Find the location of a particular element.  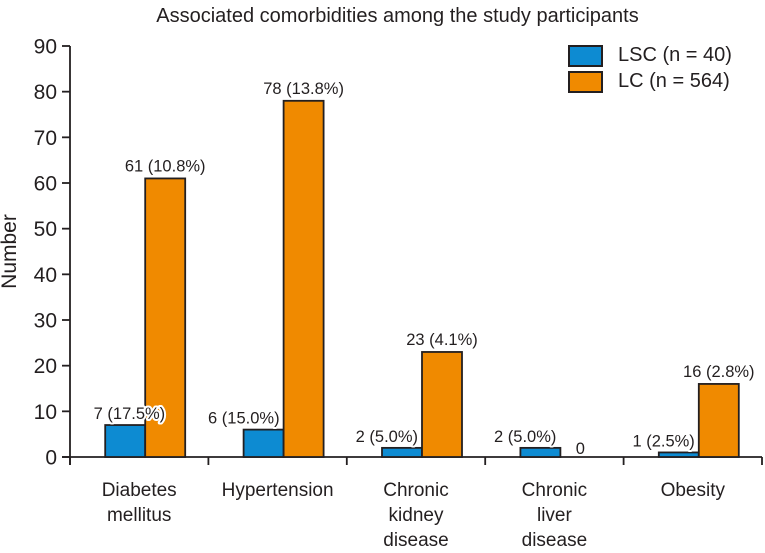

legend-label-lc: LC (n = 564) is located at coordinates (674, 81).